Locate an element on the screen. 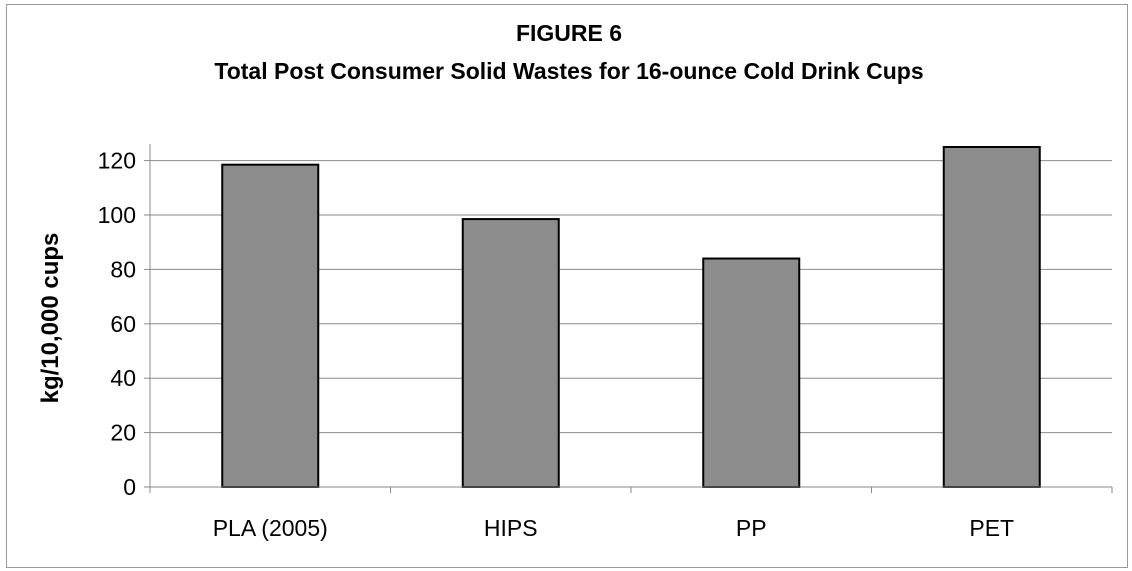 The height and width of the screenshot is (571, 1132). y-tick-label: 40 is located at coordinates (123, 378).